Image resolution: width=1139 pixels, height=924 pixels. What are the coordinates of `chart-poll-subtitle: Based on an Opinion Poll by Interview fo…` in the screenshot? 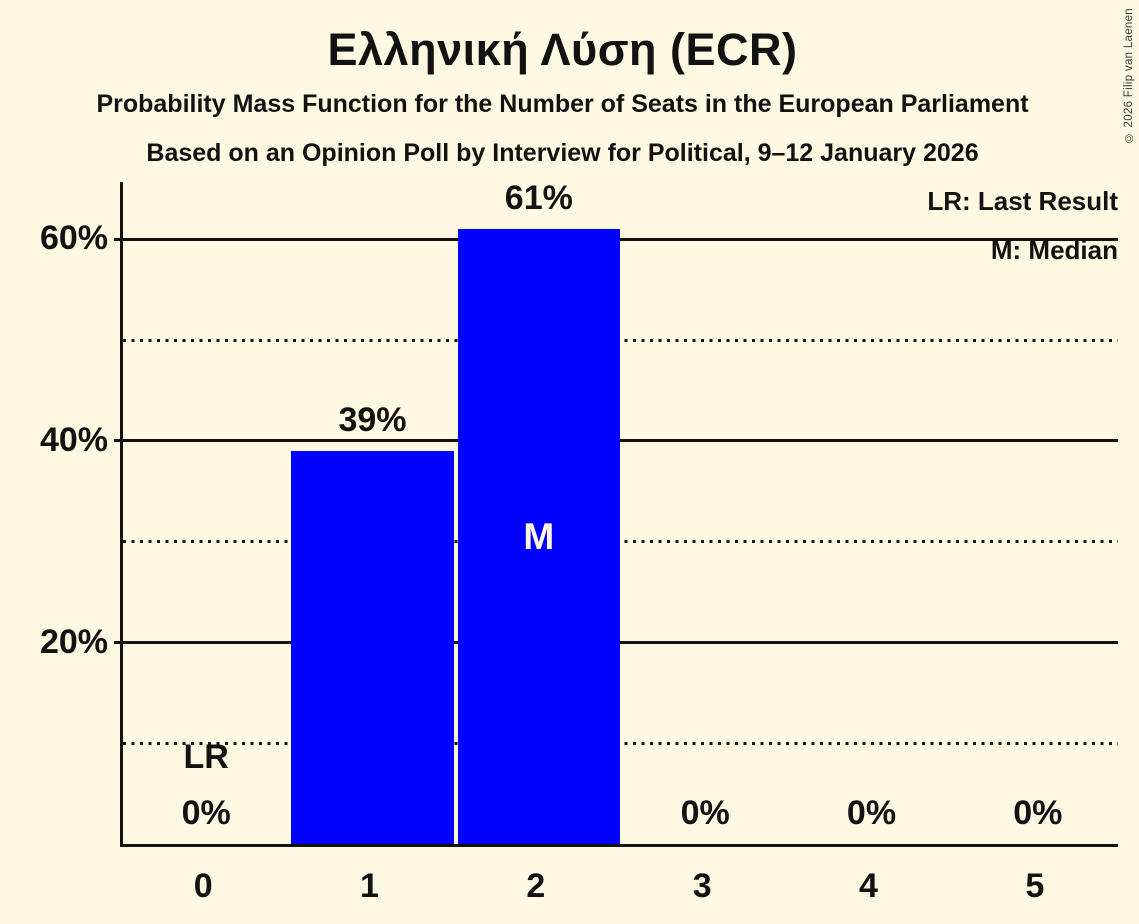 It's located at (562, 153).